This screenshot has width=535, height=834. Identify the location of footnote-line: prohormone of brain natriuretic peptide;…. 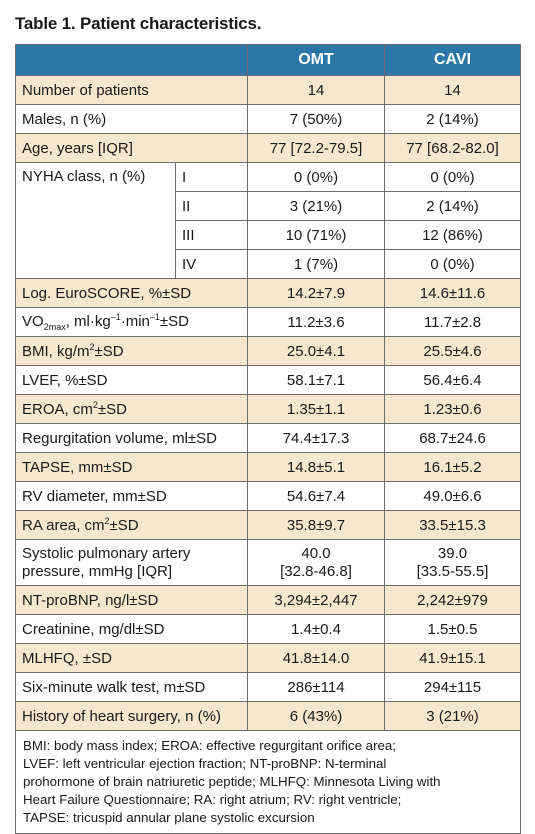
(232, 781).